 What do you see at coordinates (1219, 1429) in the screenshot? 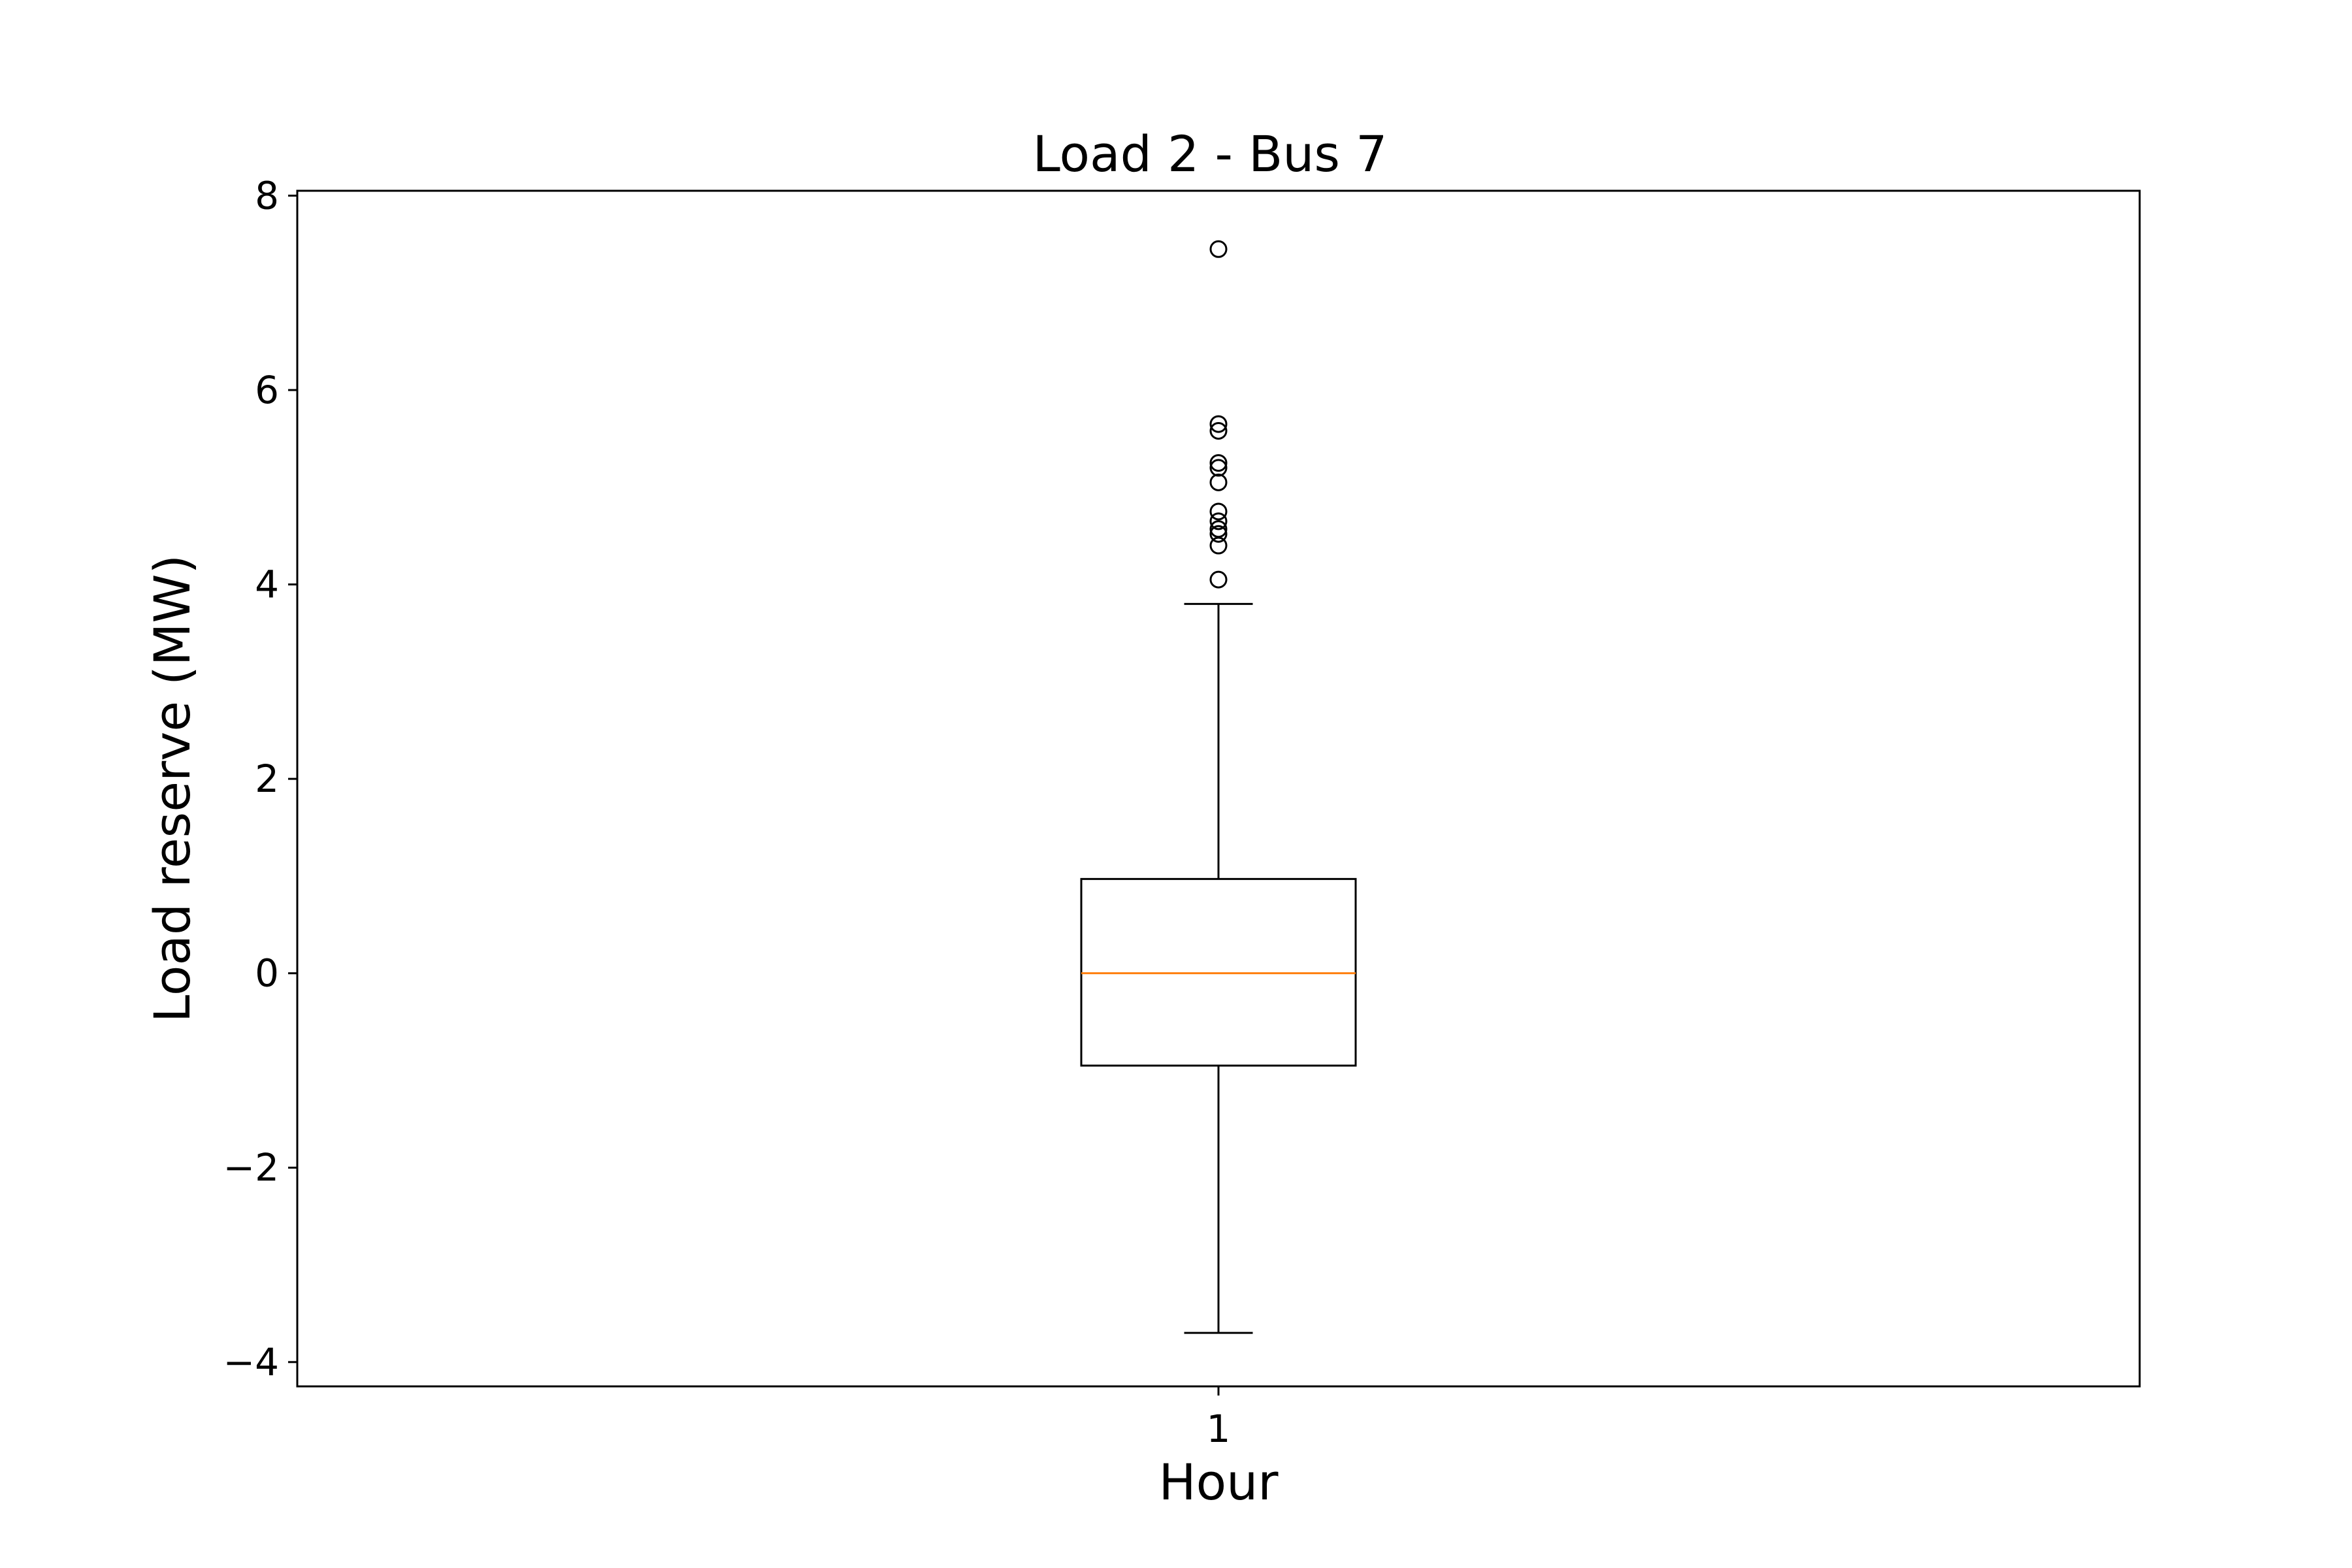
I see `x-tick-label: 1` at bounding box center [1219, 1429].